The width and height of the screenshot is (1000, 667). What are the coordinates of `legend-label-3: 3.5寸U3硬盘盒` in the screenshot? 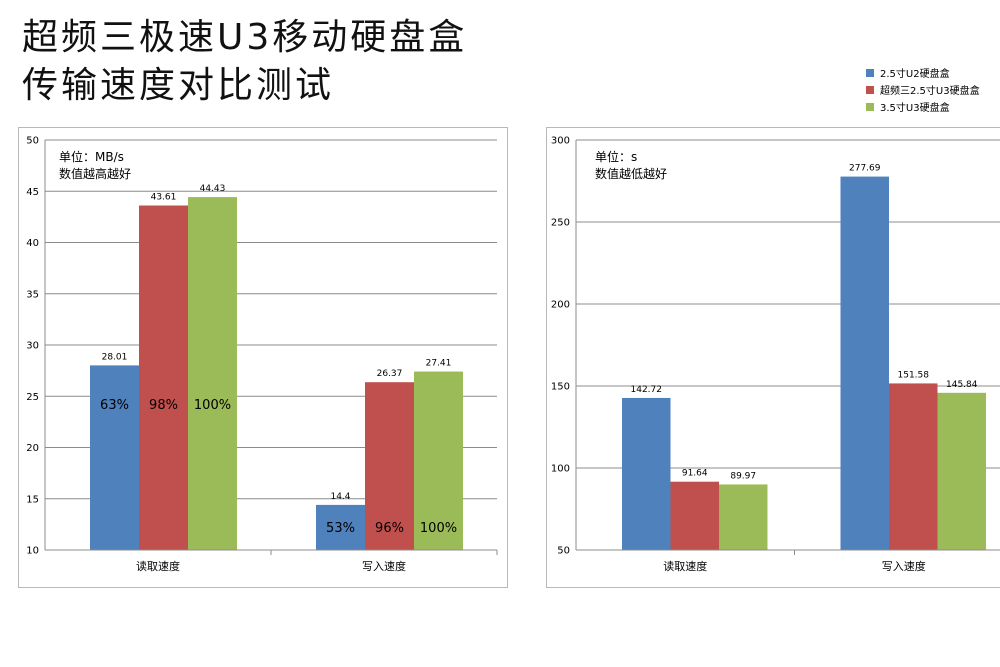 It's located at (915, 108).